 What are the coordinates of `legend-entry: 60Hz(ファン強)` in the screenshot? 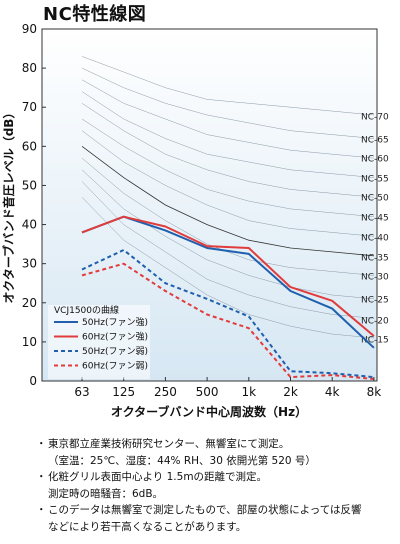 It's located at (115, 337).